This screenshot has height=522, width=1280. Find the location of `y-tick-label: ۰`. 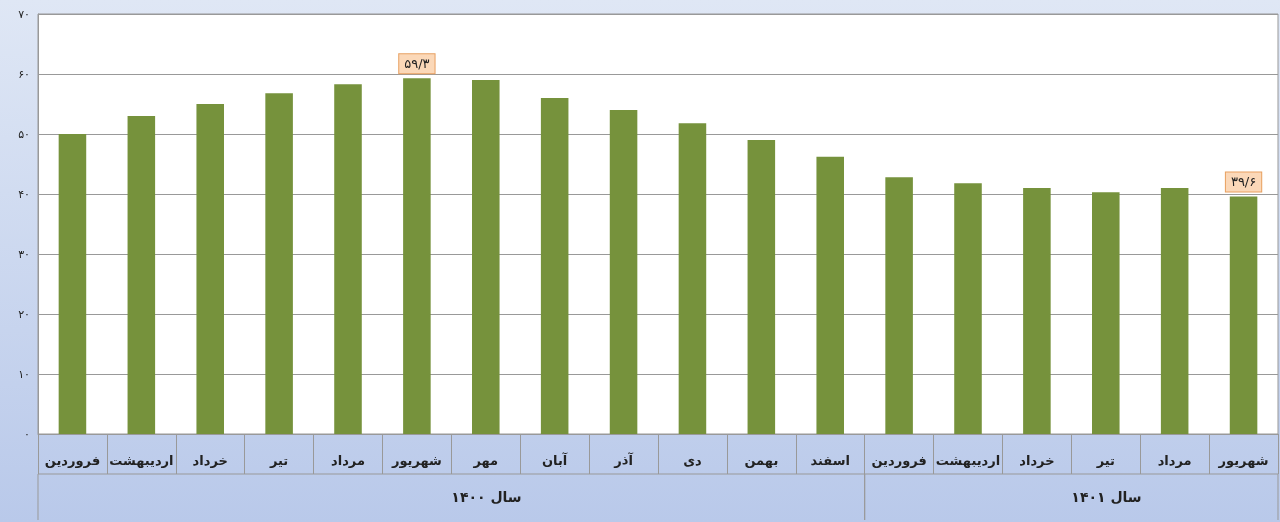

y-tick-label: ۰ is located at coordinates (27, 434).